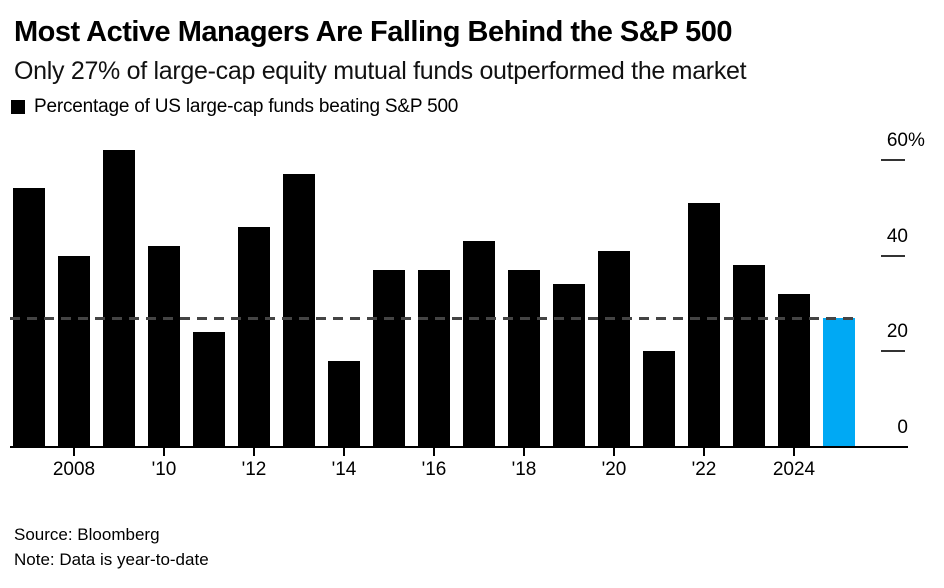 The image size is (944, 588). What do you see at coordinates (614, 469) in the screenshot?
I see `x-tick-label-2020: '20` at bounding box center [614, 469].